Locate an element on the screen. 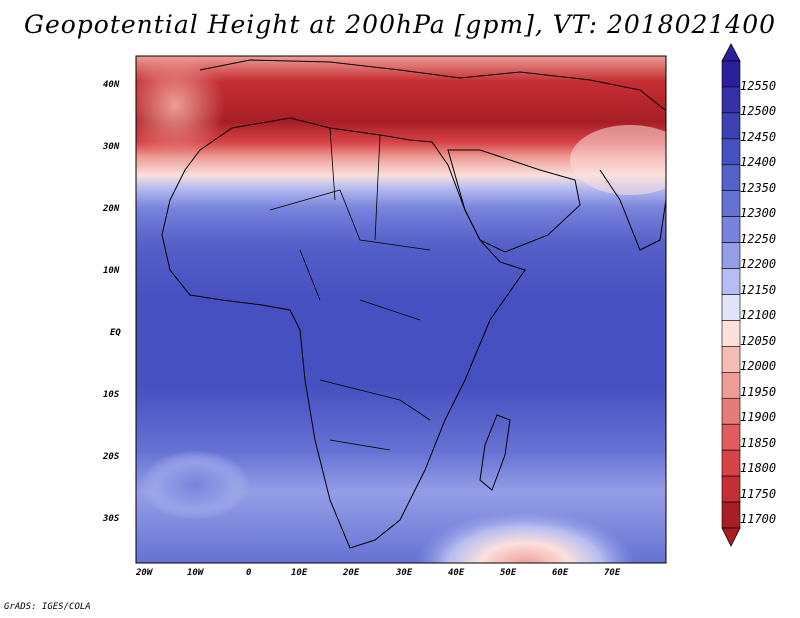 The height and width of the screenshot is (618, 800). arabia-coastline is located at coordinates (514, 201).